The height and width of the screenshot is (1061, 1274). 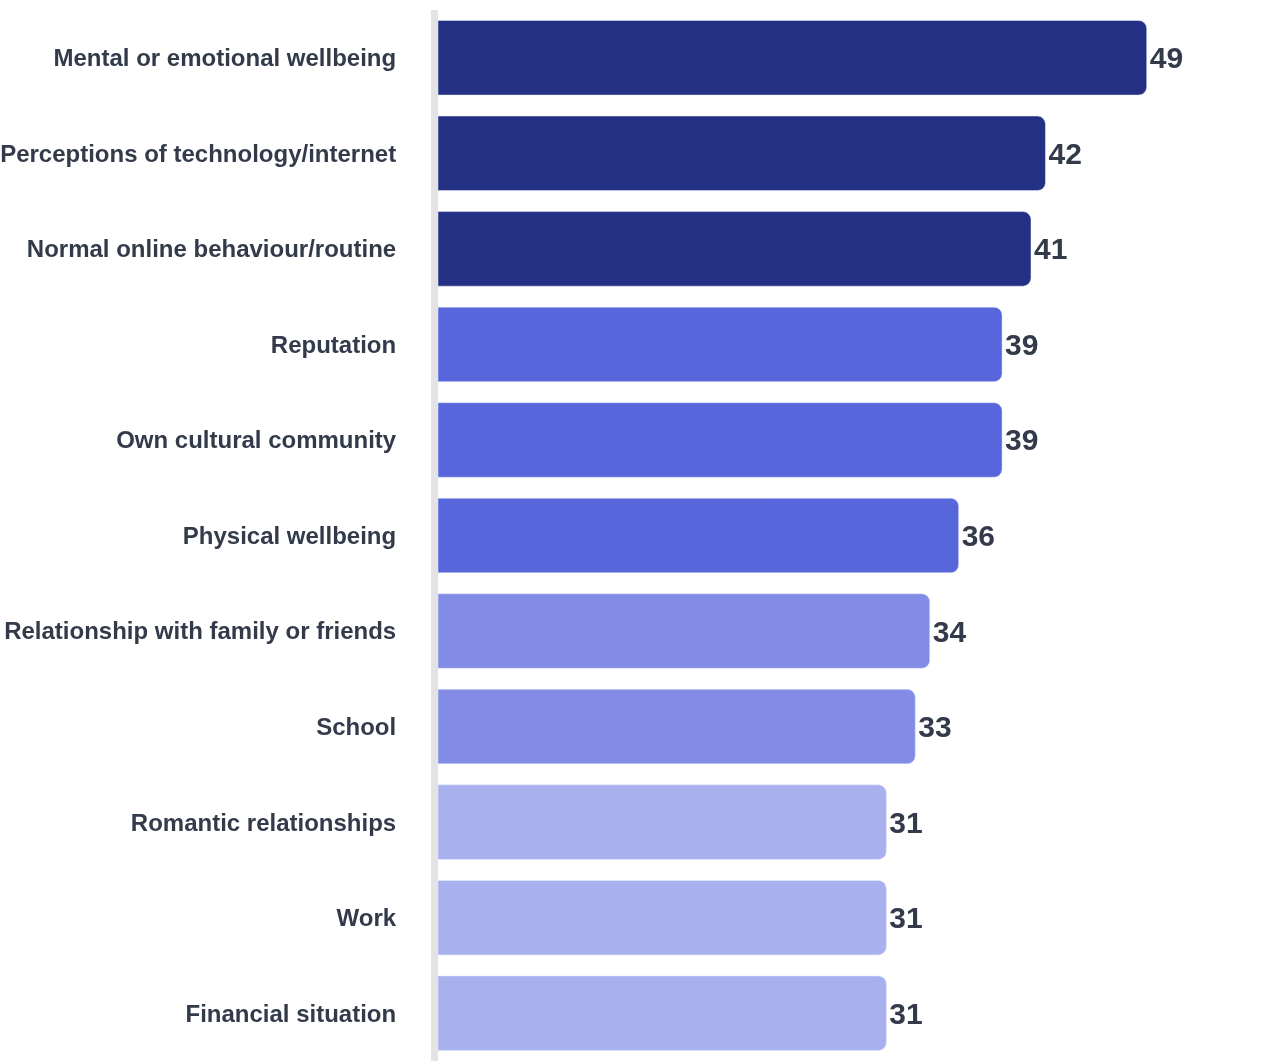 I want to click on data-label: 34, so click(x=949, y=631).